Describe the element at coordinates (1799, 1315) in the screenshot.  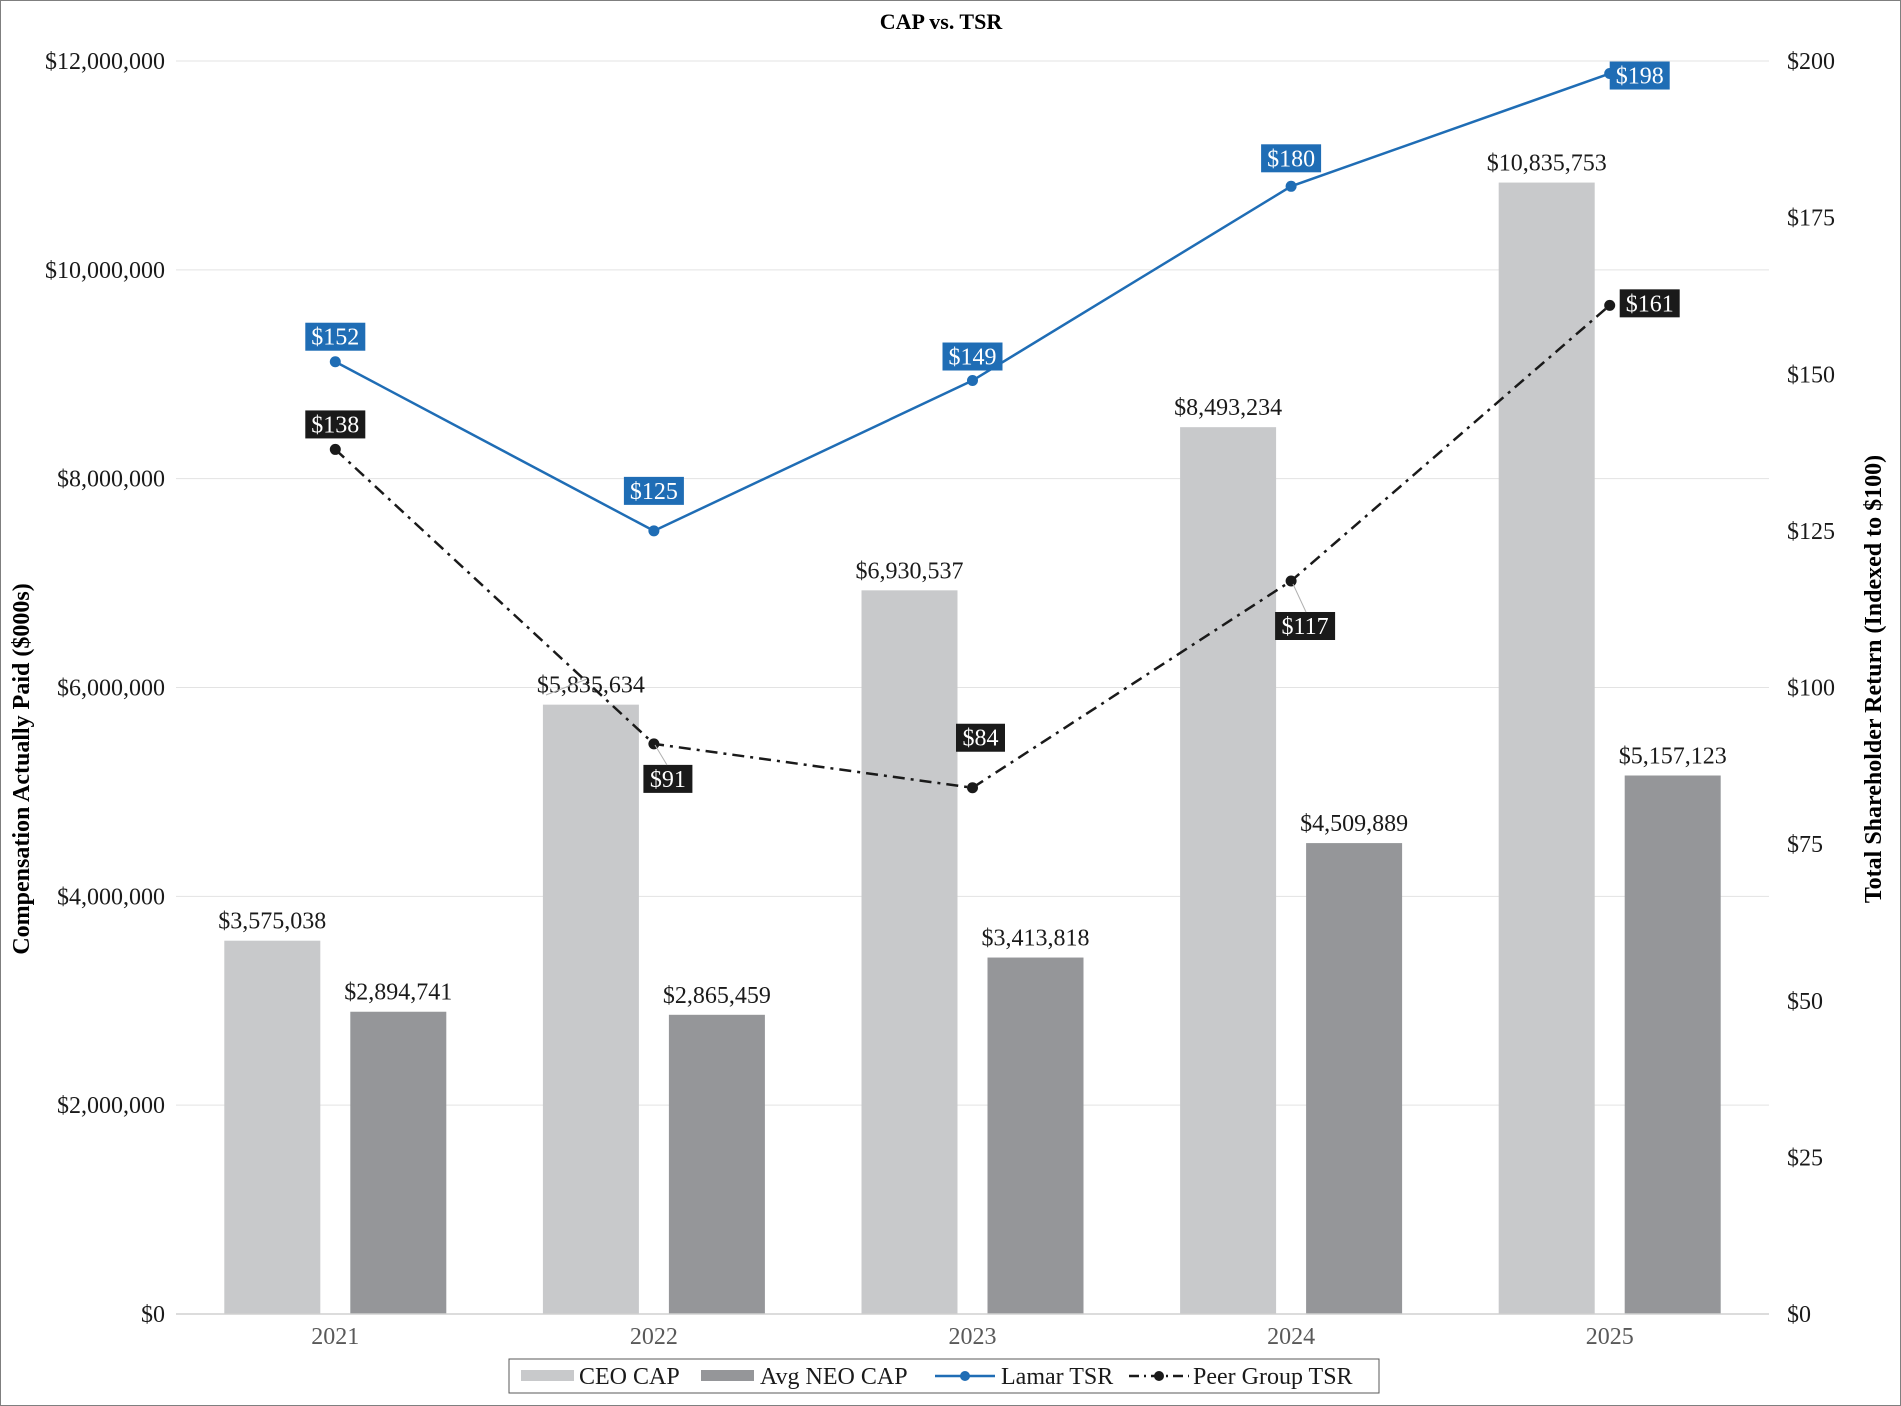
I see `y2-tick-label: $0` at that location.